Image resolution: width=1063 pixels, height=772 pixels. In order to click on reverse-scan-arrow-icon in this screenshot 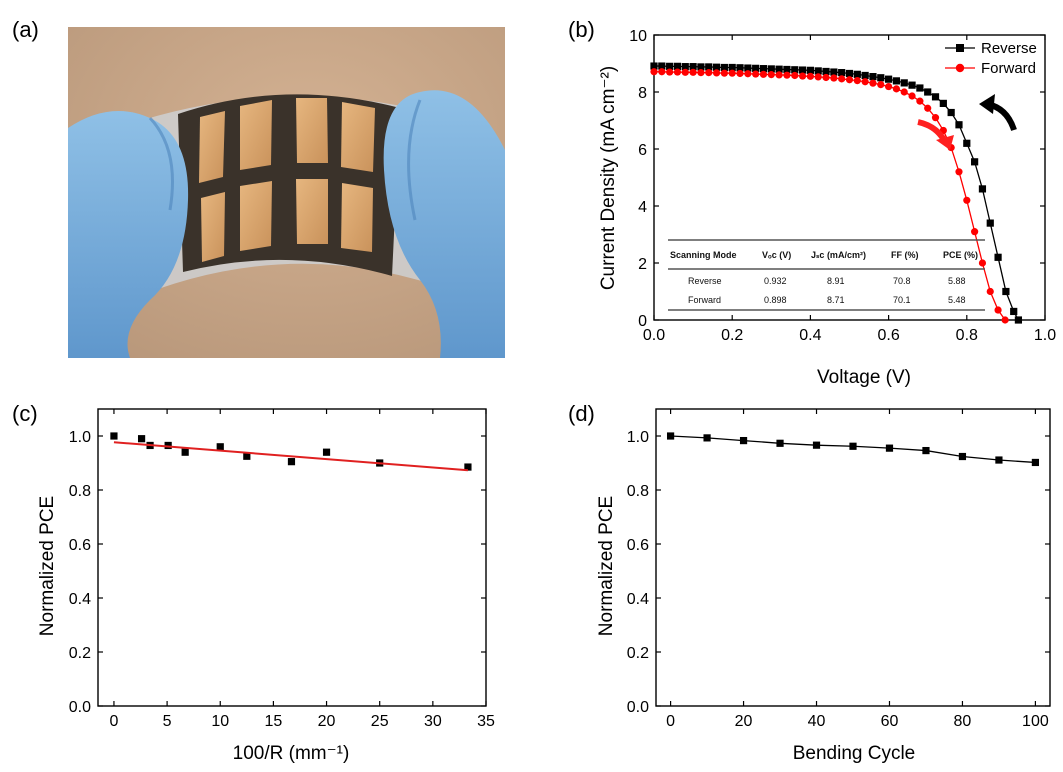, I will do `click(998, 113)`.